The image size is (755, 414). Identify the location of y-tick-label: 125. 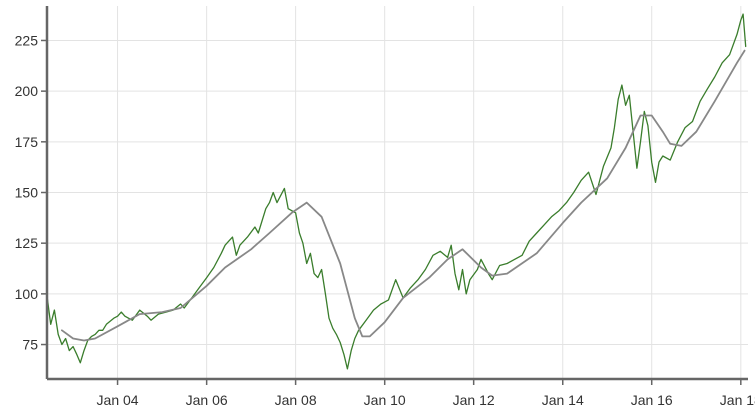
(27, 243).